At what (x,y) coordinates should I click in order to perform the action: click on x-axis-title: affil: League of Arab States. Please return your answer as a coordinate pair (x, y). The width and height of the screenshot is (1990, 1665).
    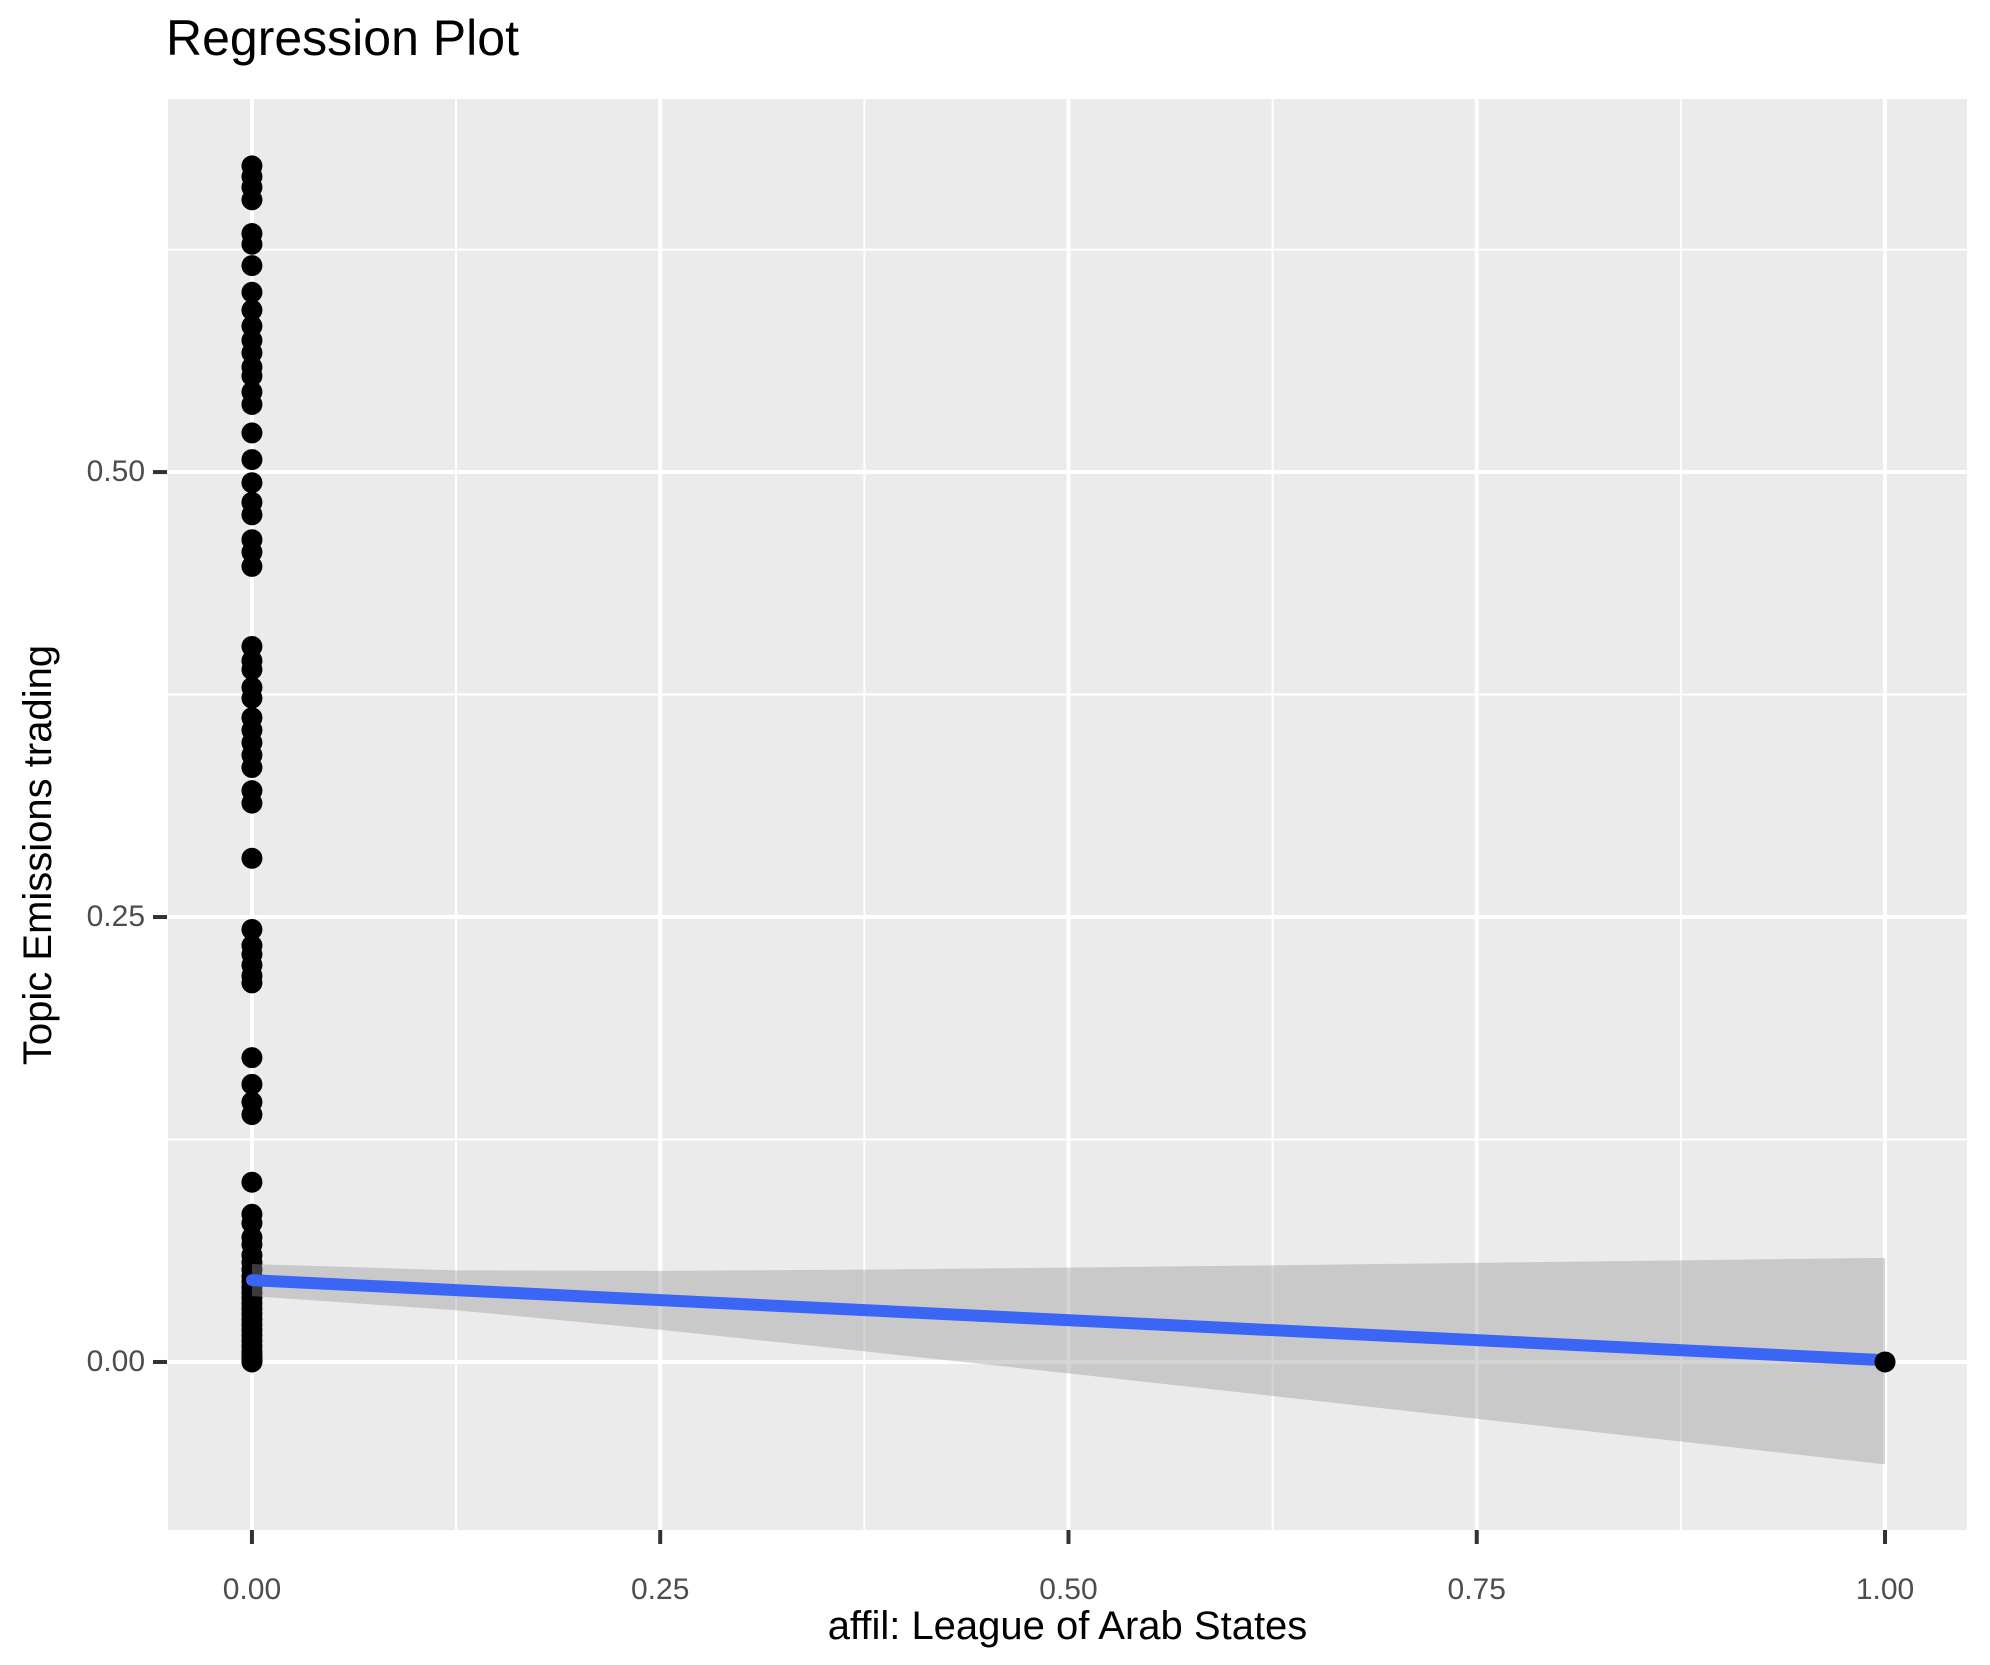
    Looking at the image, I should click on (1067, 1626).